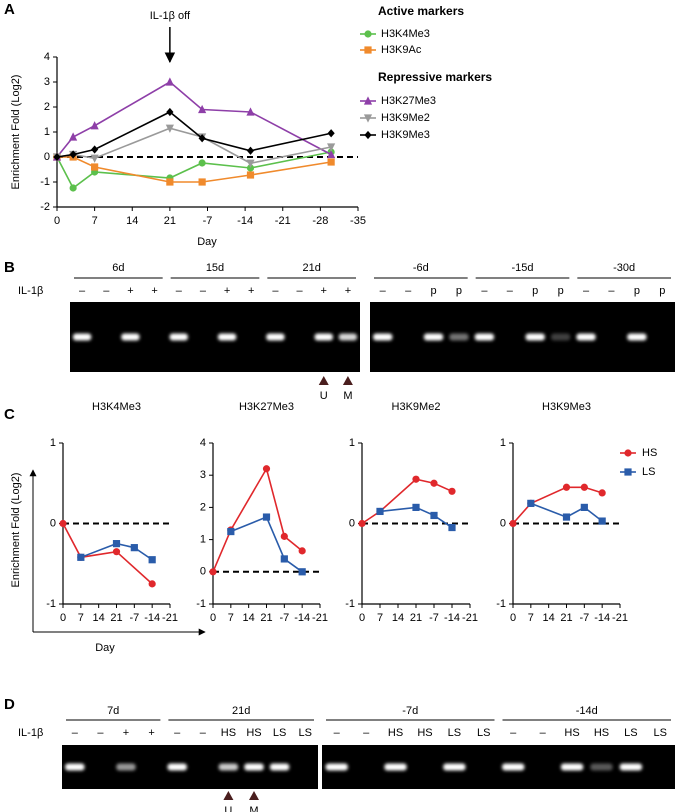 Image resolution: width=685 pixels, height=812 pixels. What do you see at coordinates (203, 475) in the screenshot?
I see `y-tick-label: 3` at bounding box center [203, 475].